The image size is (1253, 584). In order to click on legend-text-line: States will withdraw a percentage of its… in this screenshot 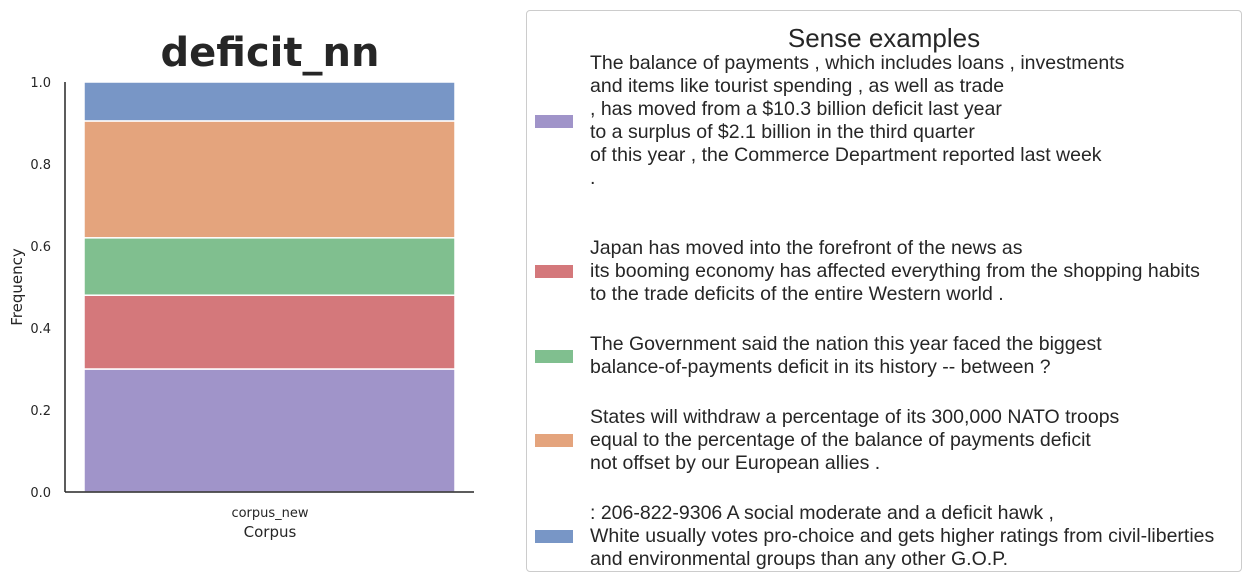, I will do `click(855, 416)`.